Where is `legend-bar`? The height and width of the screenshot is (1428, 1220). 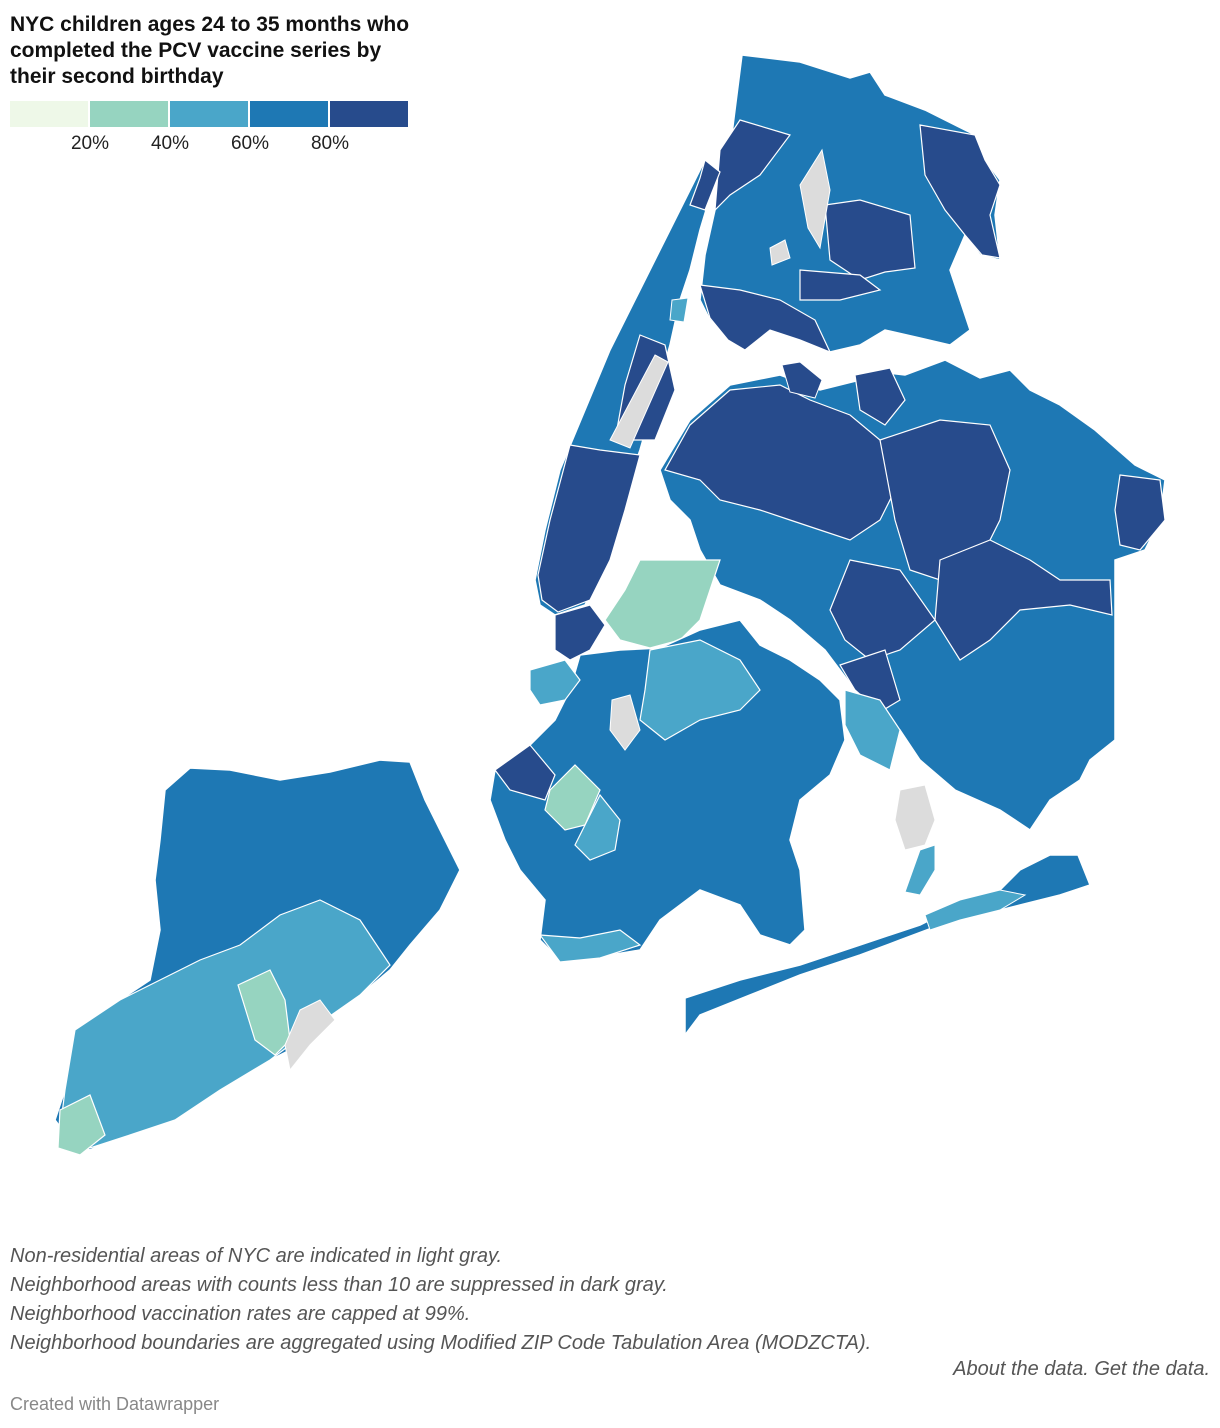 legend-bar is located at coordinates (209, 114).